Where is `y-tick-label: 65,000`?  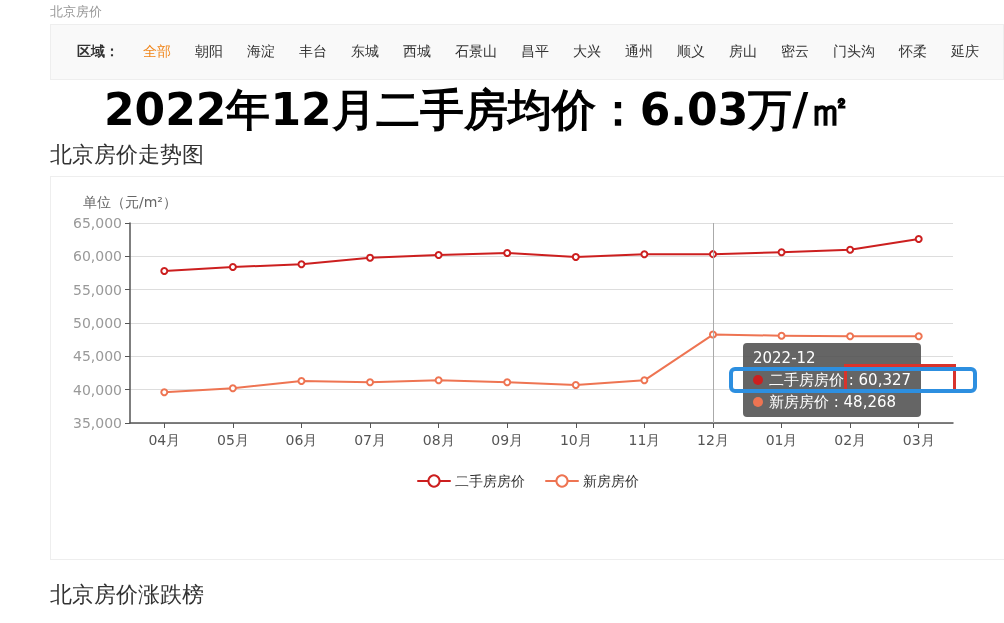 y-tick-label: 65,000 is located at coordinates (97, 223).